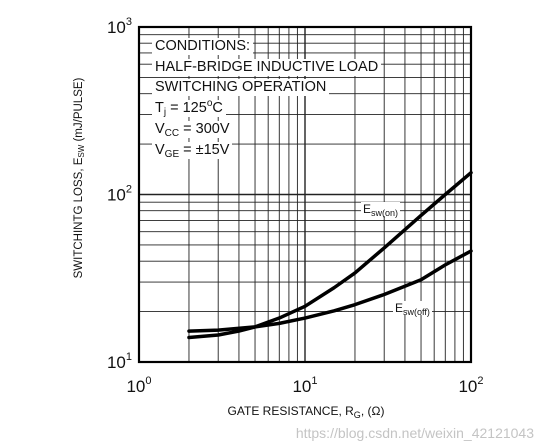 The width and height of the screenshot is (554, 447). I want to click on x-tick-label: 10⁰, so click(138, 385).